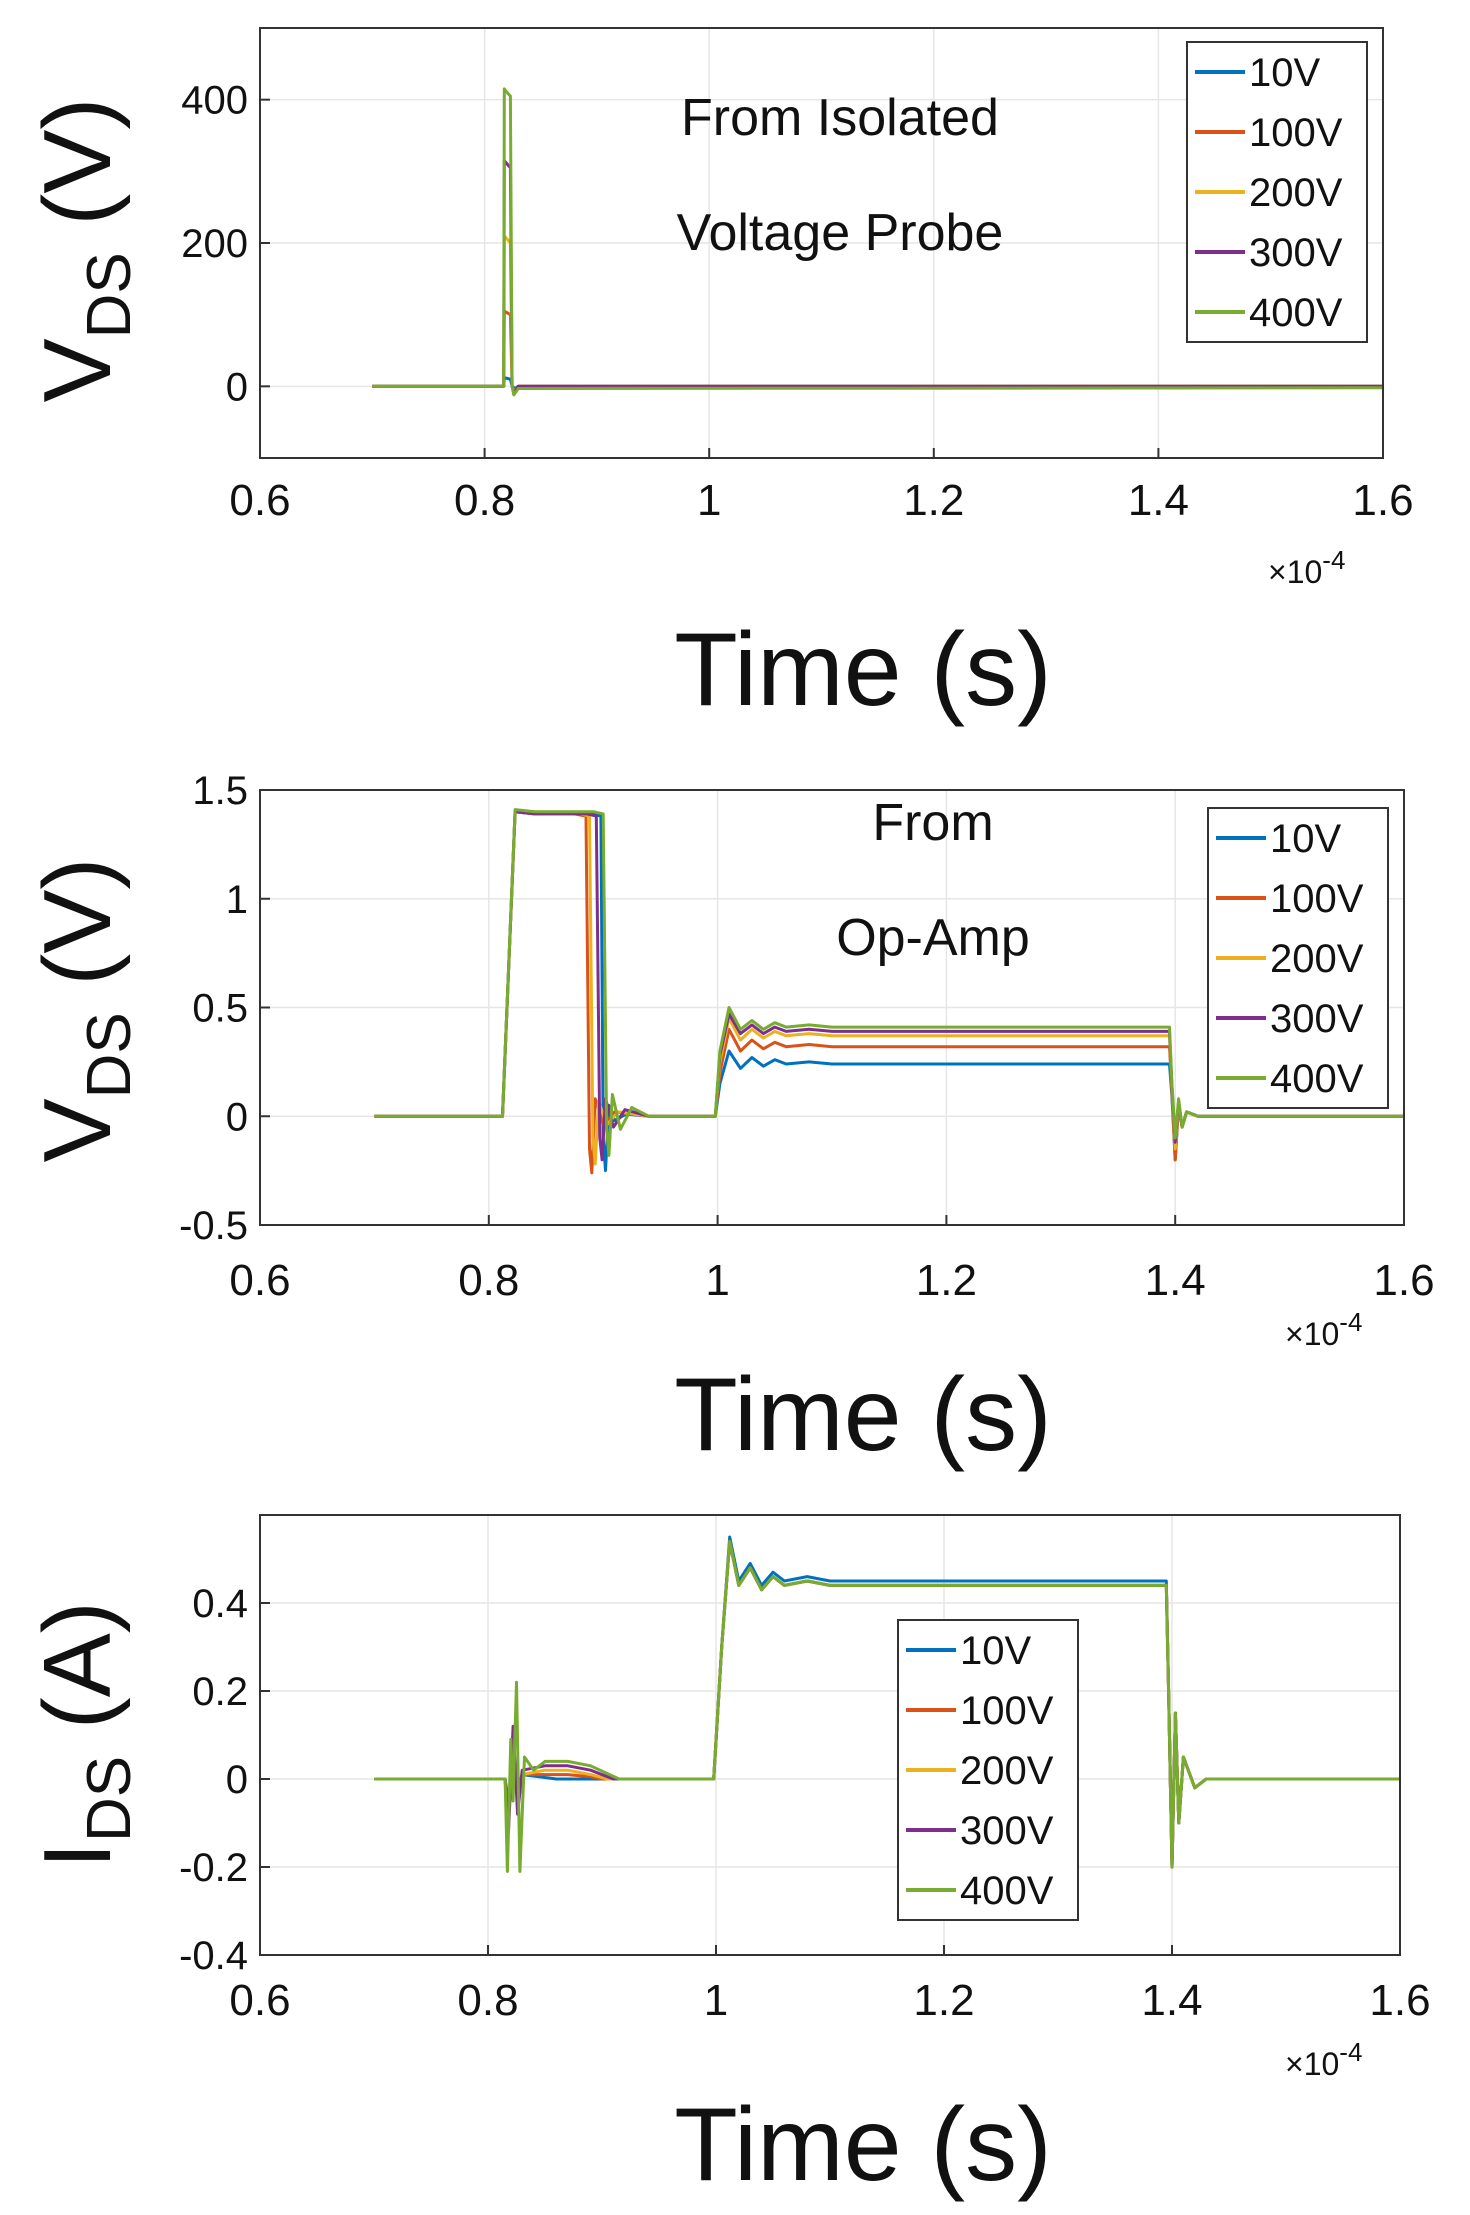 Image resolution: width=1470 pixels, height=2215 pixels. Describe the element at coordinates (840, 118) in the screenshot. I see `annotation-text: From Isolated` at that location.